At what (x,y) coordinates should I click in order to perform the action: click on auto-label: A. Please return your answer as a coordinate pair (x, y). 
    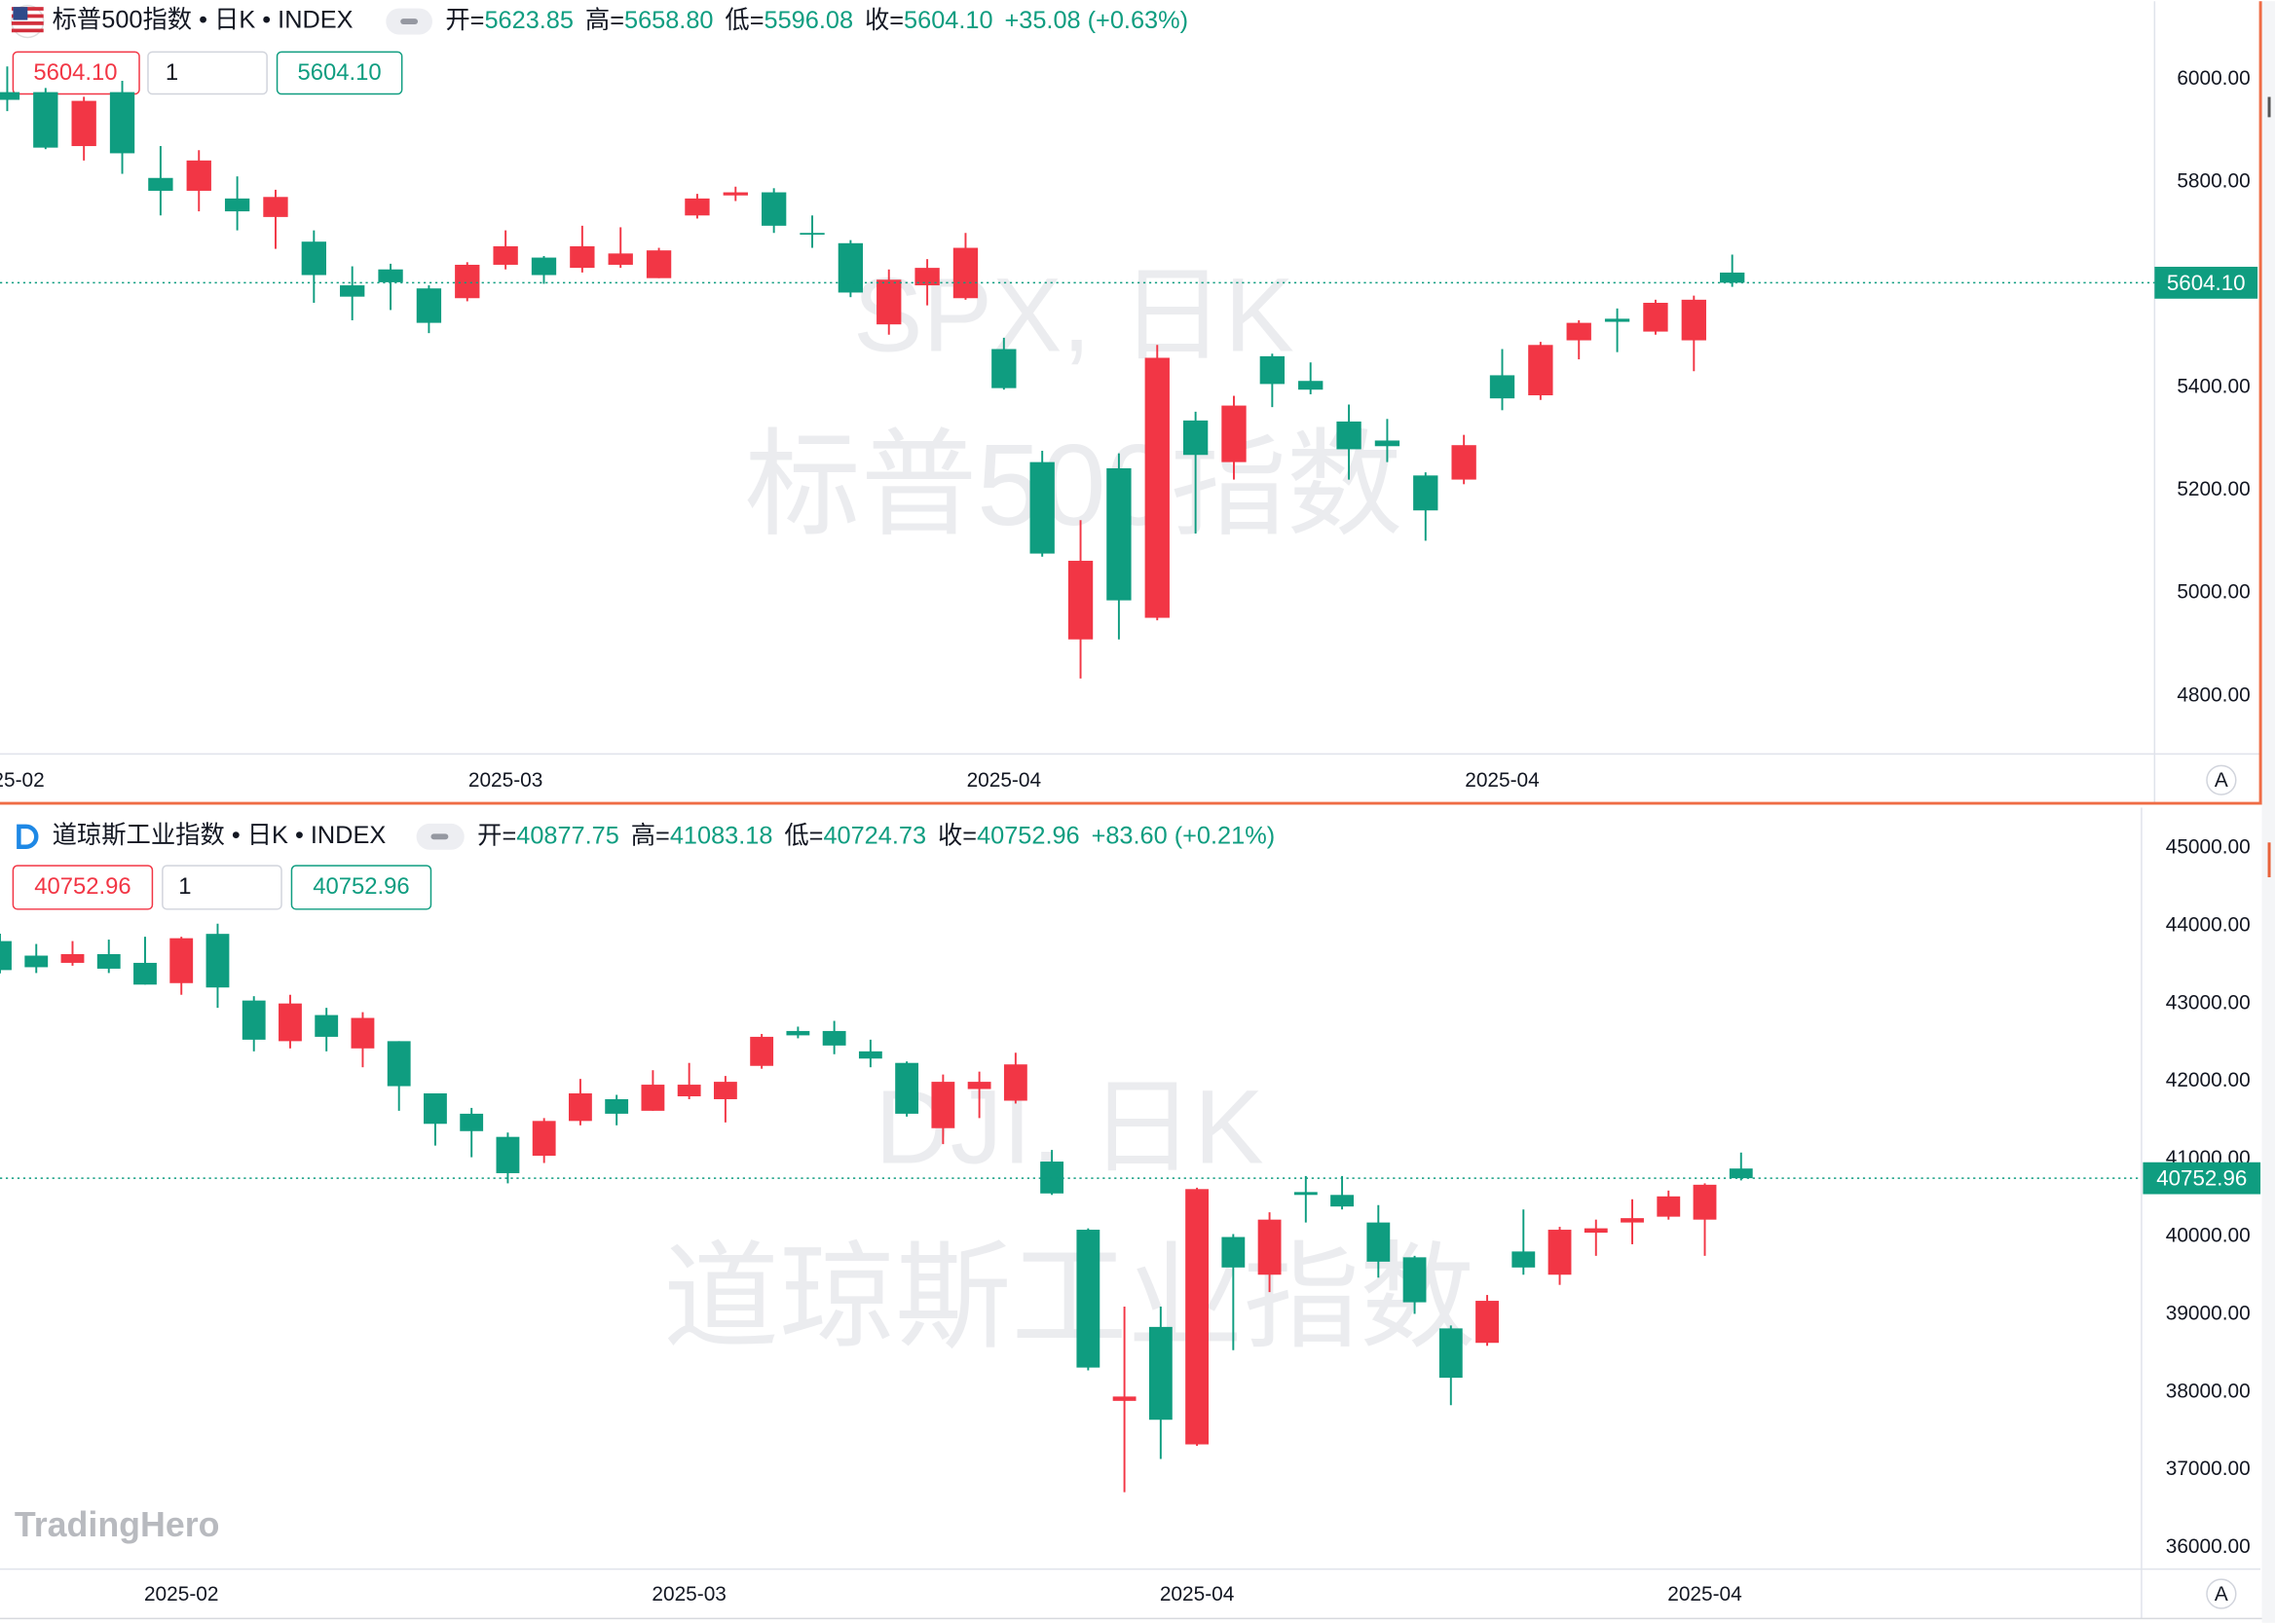
    Looking at the image, I should click on (2222, 780).